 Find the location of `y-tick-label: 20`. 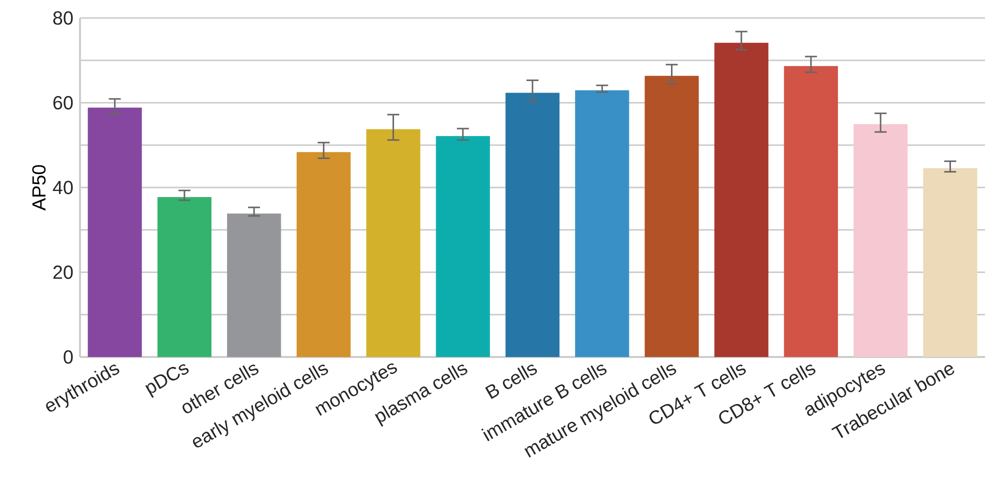

y-tick-label: 20 is located at coordinates (63, 272).